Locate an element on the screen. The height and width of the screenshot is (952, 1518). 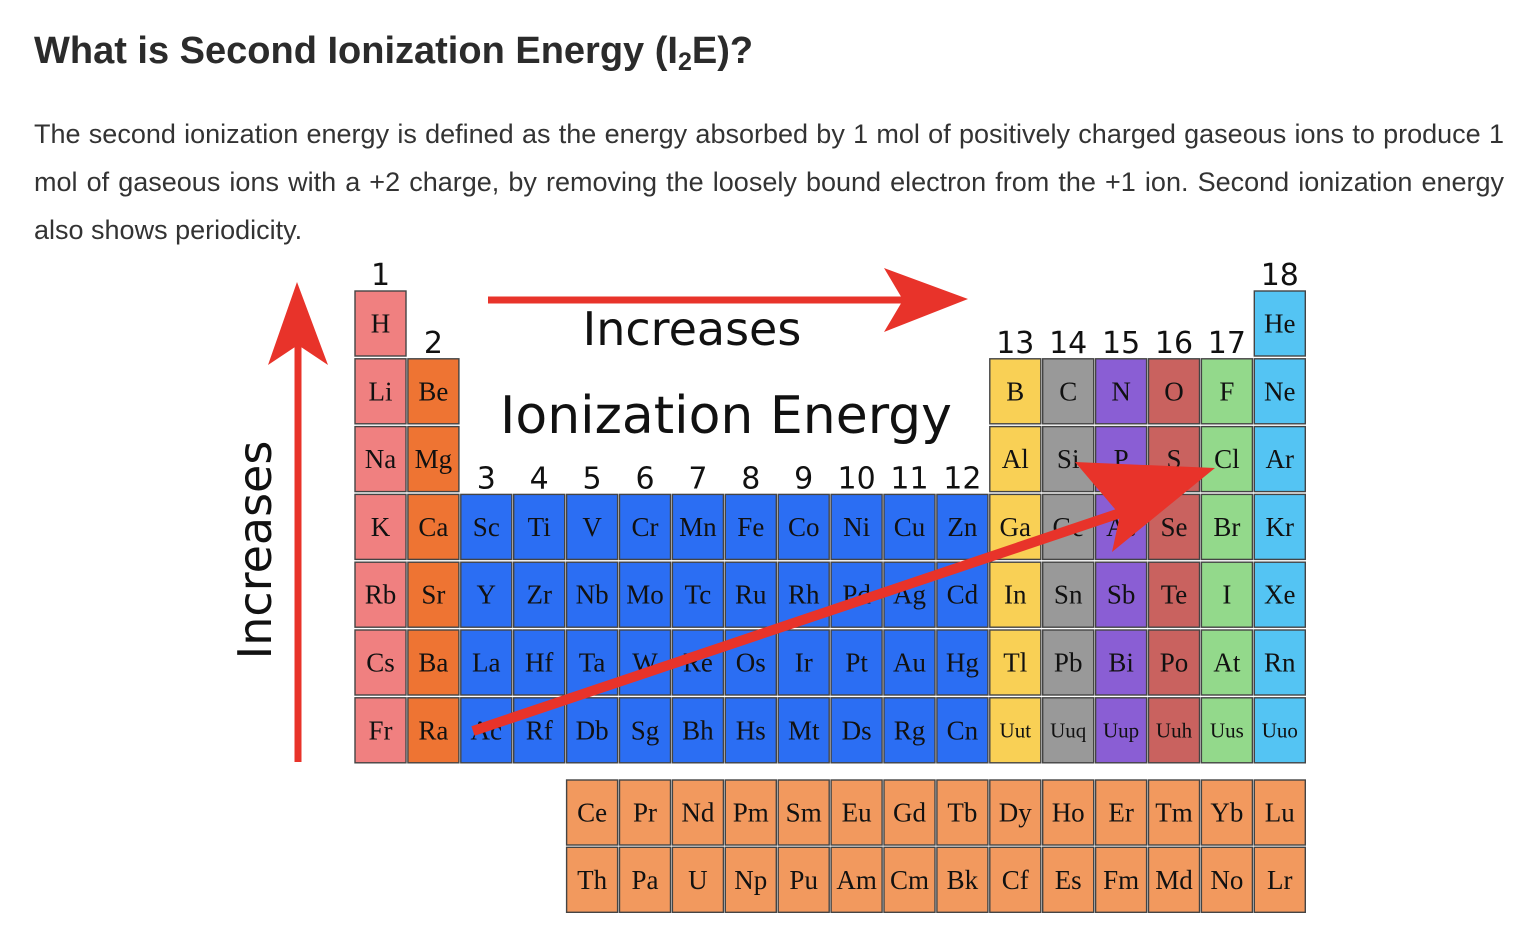
element-tl: Tl is located at coordinates (1015, 662).